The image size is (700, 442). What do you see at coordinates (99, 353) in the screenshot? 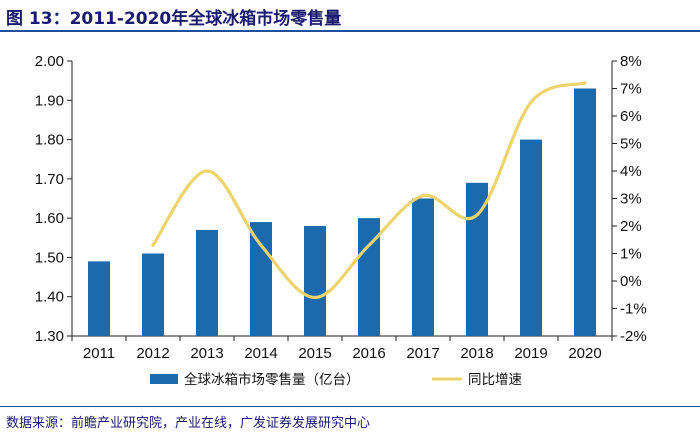
I see `x-tick-label: 2011` at bounding box center [99, 353].